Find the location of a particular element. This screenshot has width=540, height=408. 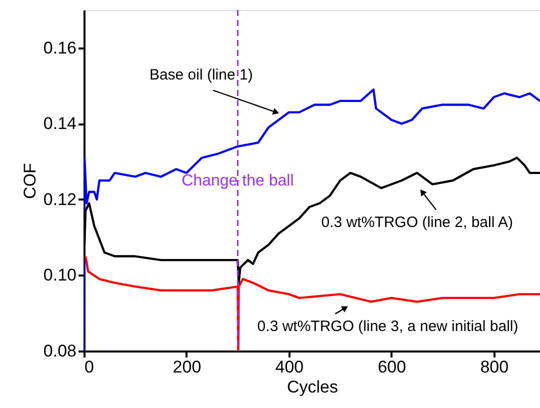

y-tick-label: 0.08 is located at coordinates (59, 351).